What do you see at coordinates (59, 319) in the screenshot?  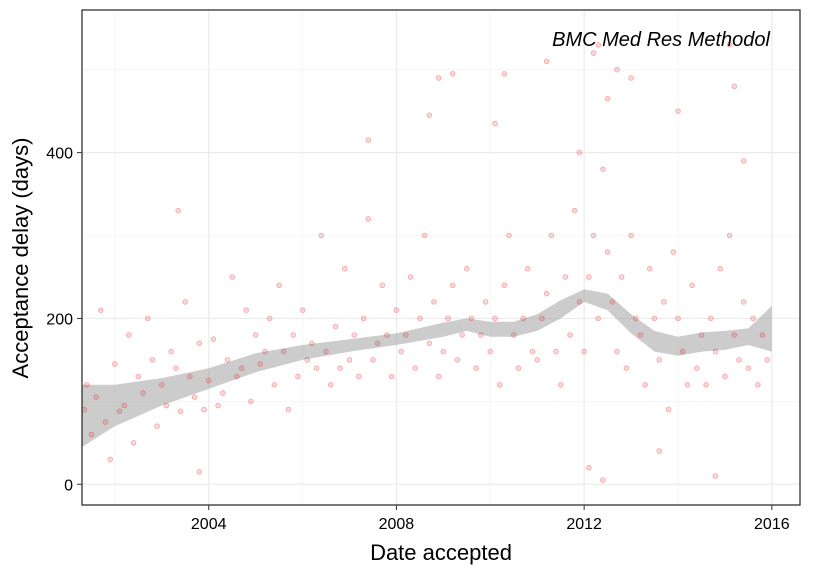 I see `y-tick-label: 200` at bounding box center [59, 319].